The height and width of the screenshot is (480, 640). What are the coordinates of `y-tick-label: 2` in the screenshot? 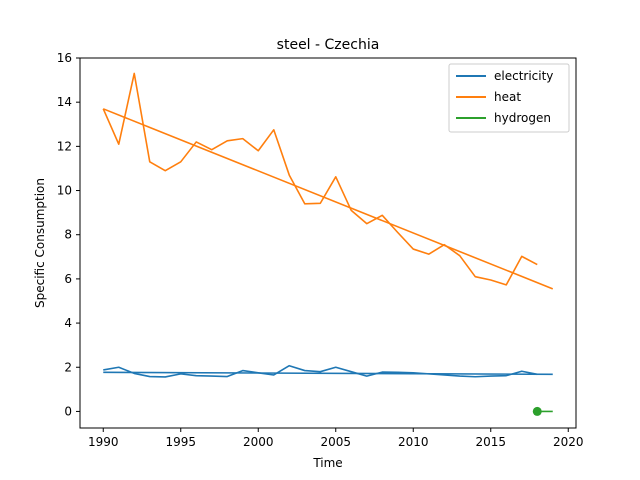 It's located at (68, 367).